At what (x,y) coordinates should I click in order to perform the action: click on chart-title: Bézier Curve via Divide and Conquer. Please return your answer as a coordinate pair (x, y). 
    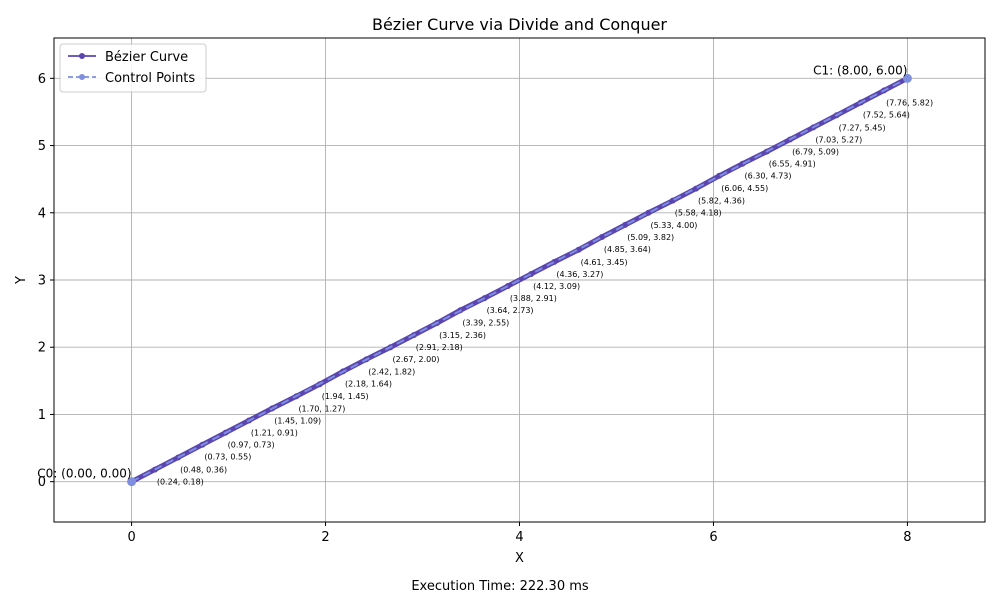
    Looking at the image, I should click on (519, 24).